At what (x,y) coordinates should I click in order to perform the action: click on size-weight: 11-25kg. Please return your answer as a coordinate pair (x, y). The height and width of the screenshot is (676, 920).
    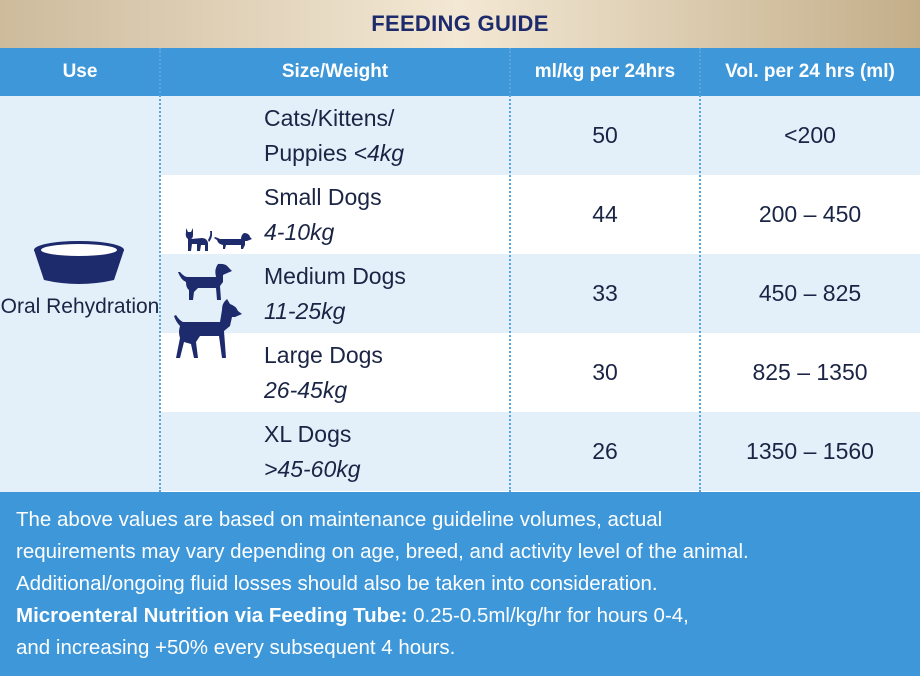
    Looking at the image, I should click on (305, 310).